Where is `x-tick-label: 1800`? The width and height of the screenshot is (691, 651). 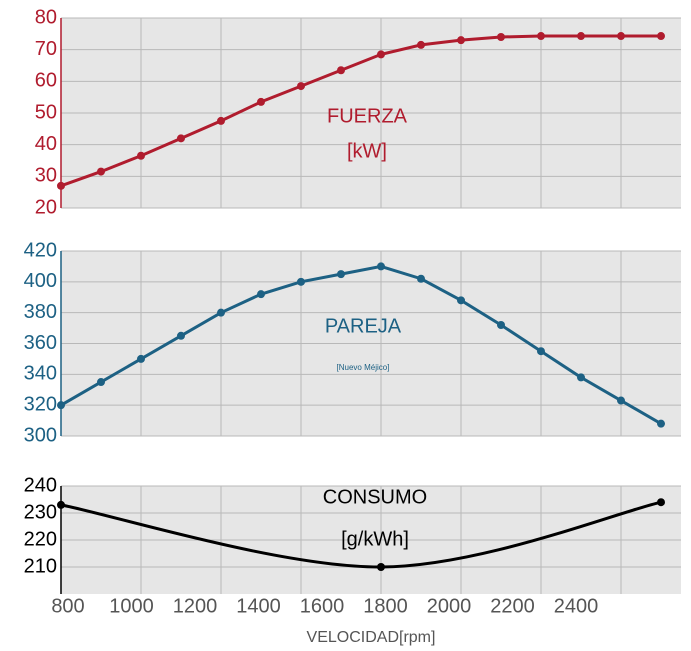
x-tick-label: 1800 is located at coordinates (385, 606).